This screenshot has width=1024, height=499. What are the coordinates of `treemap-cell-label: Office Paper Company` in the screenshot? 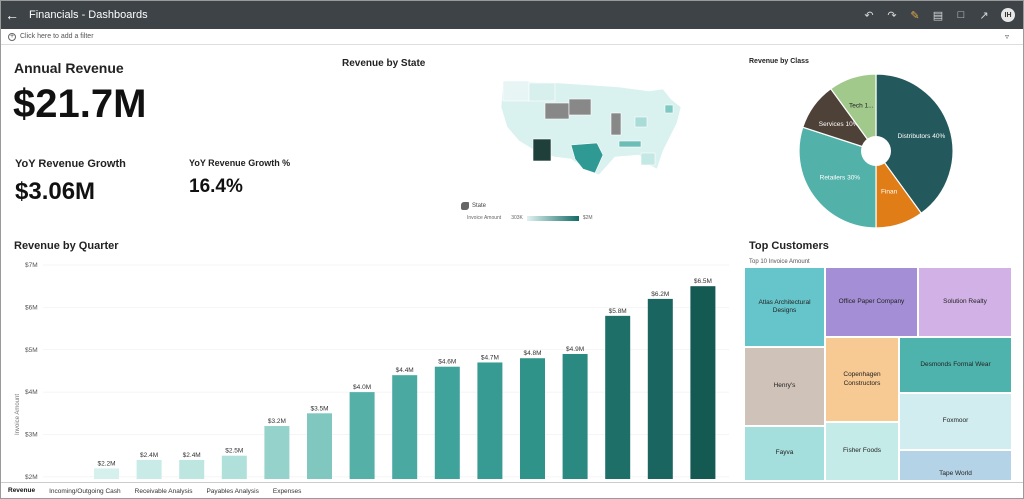 It's located at (871, 301).